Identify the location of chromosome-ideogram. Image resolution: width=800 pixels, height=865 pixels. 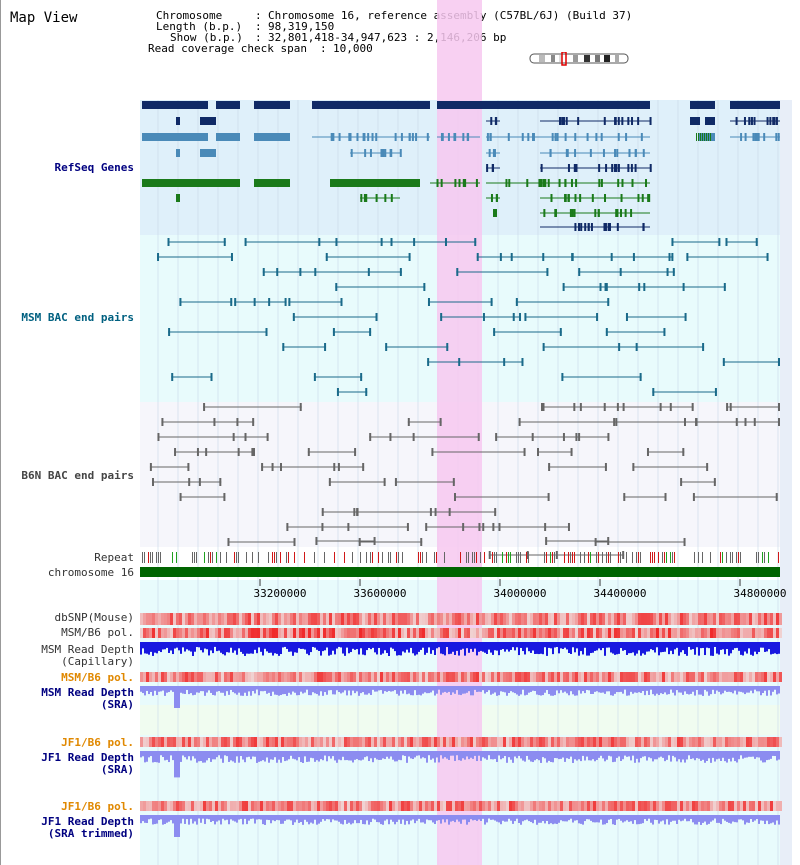
(579, 59).